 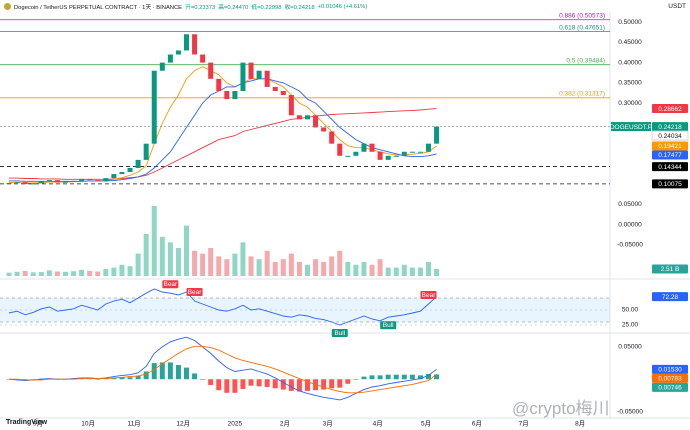 I want to click on symbol-icon, so click(x=7, y=6).